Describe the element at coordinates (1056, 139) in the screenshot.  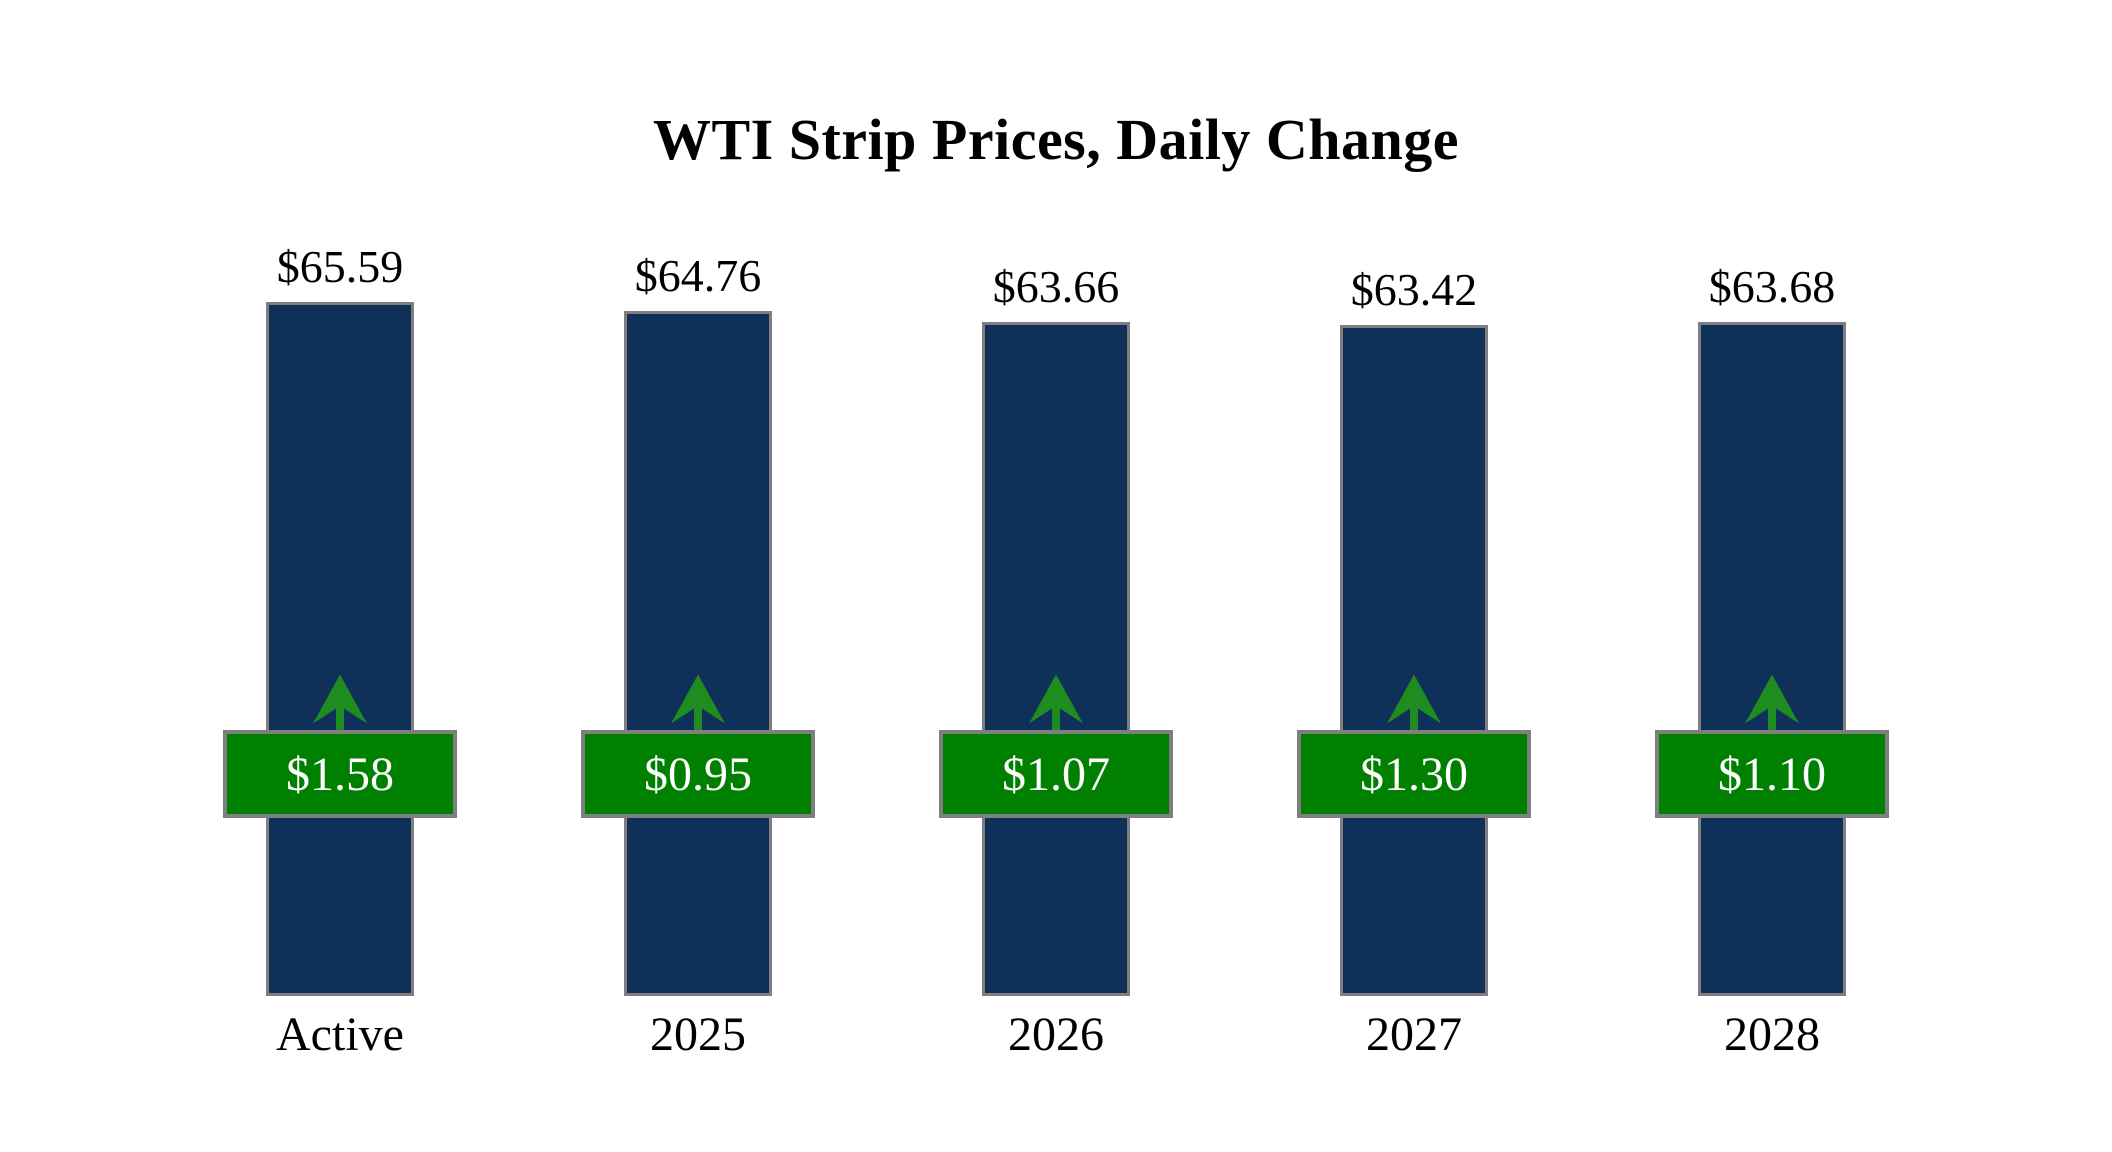
I see `chart-title: WTI Strip Prices, Daily Change` at that location.